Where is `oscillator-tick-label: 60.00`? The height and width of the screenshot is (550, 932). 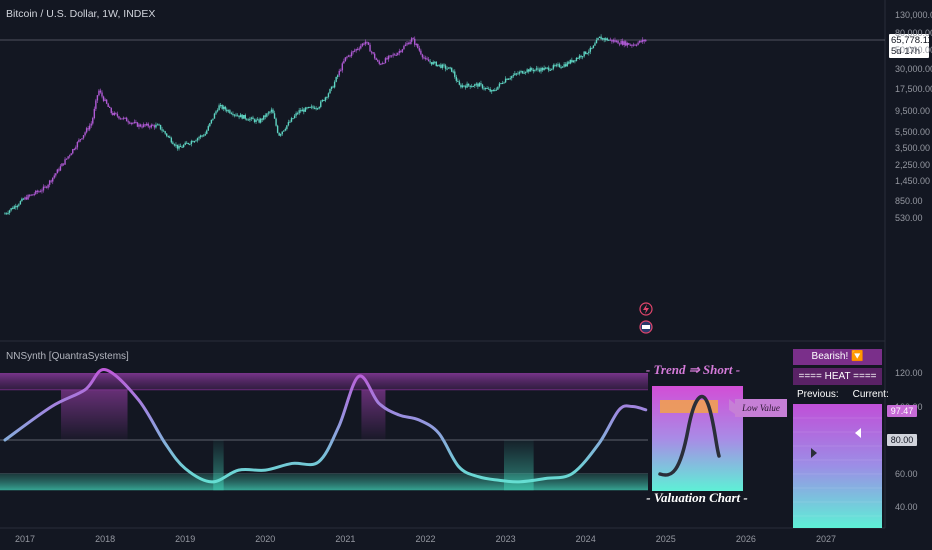
oscillator-tick-label: 60.00 is located at coordinates (906, 473).